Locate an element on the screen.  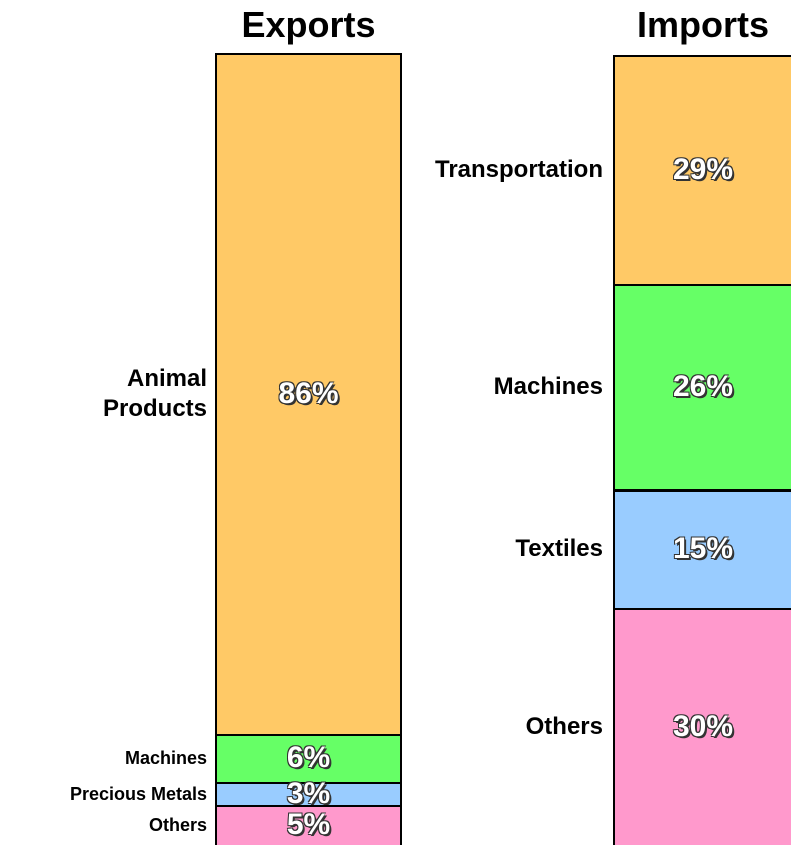
category-label: Transportation is located at coordinates (518, 169).